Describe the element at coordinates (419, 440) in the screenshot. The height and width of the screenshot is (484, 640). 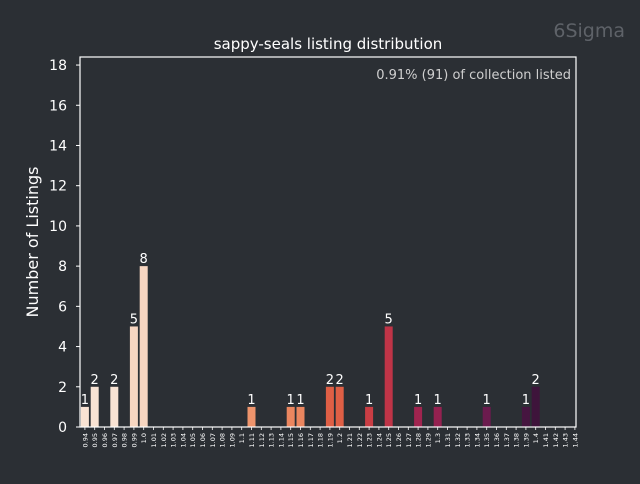
I see `x-tick-label: 1.28` at that location.